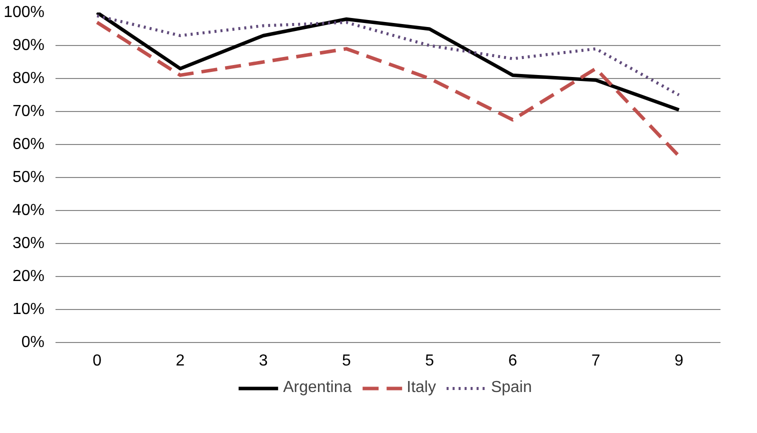  Describe the element at coordinates (421, 388) in the screenshot. I see `legend-label: Italy` at that location.